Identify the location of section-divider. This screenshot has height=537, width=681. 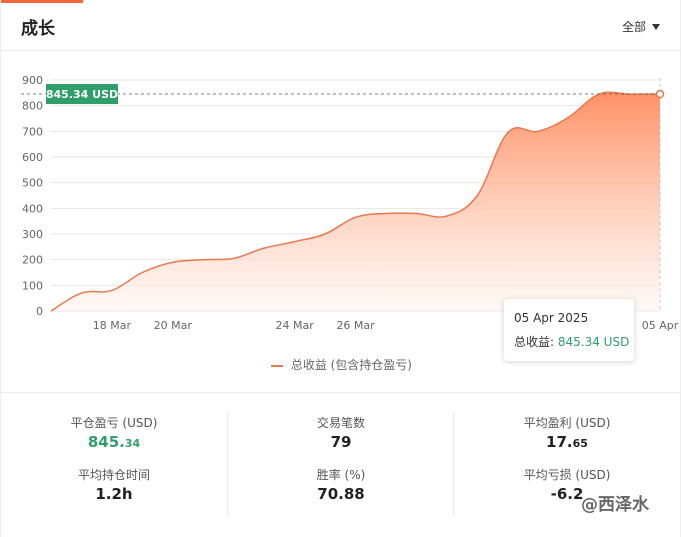
(341, 392).